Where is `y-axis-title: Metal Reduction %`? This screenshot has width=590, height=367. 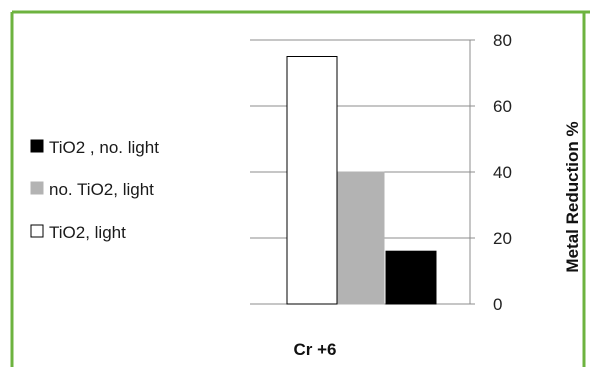 y-axis-title: Metal Reduction % is located at coordinates (572, 196).